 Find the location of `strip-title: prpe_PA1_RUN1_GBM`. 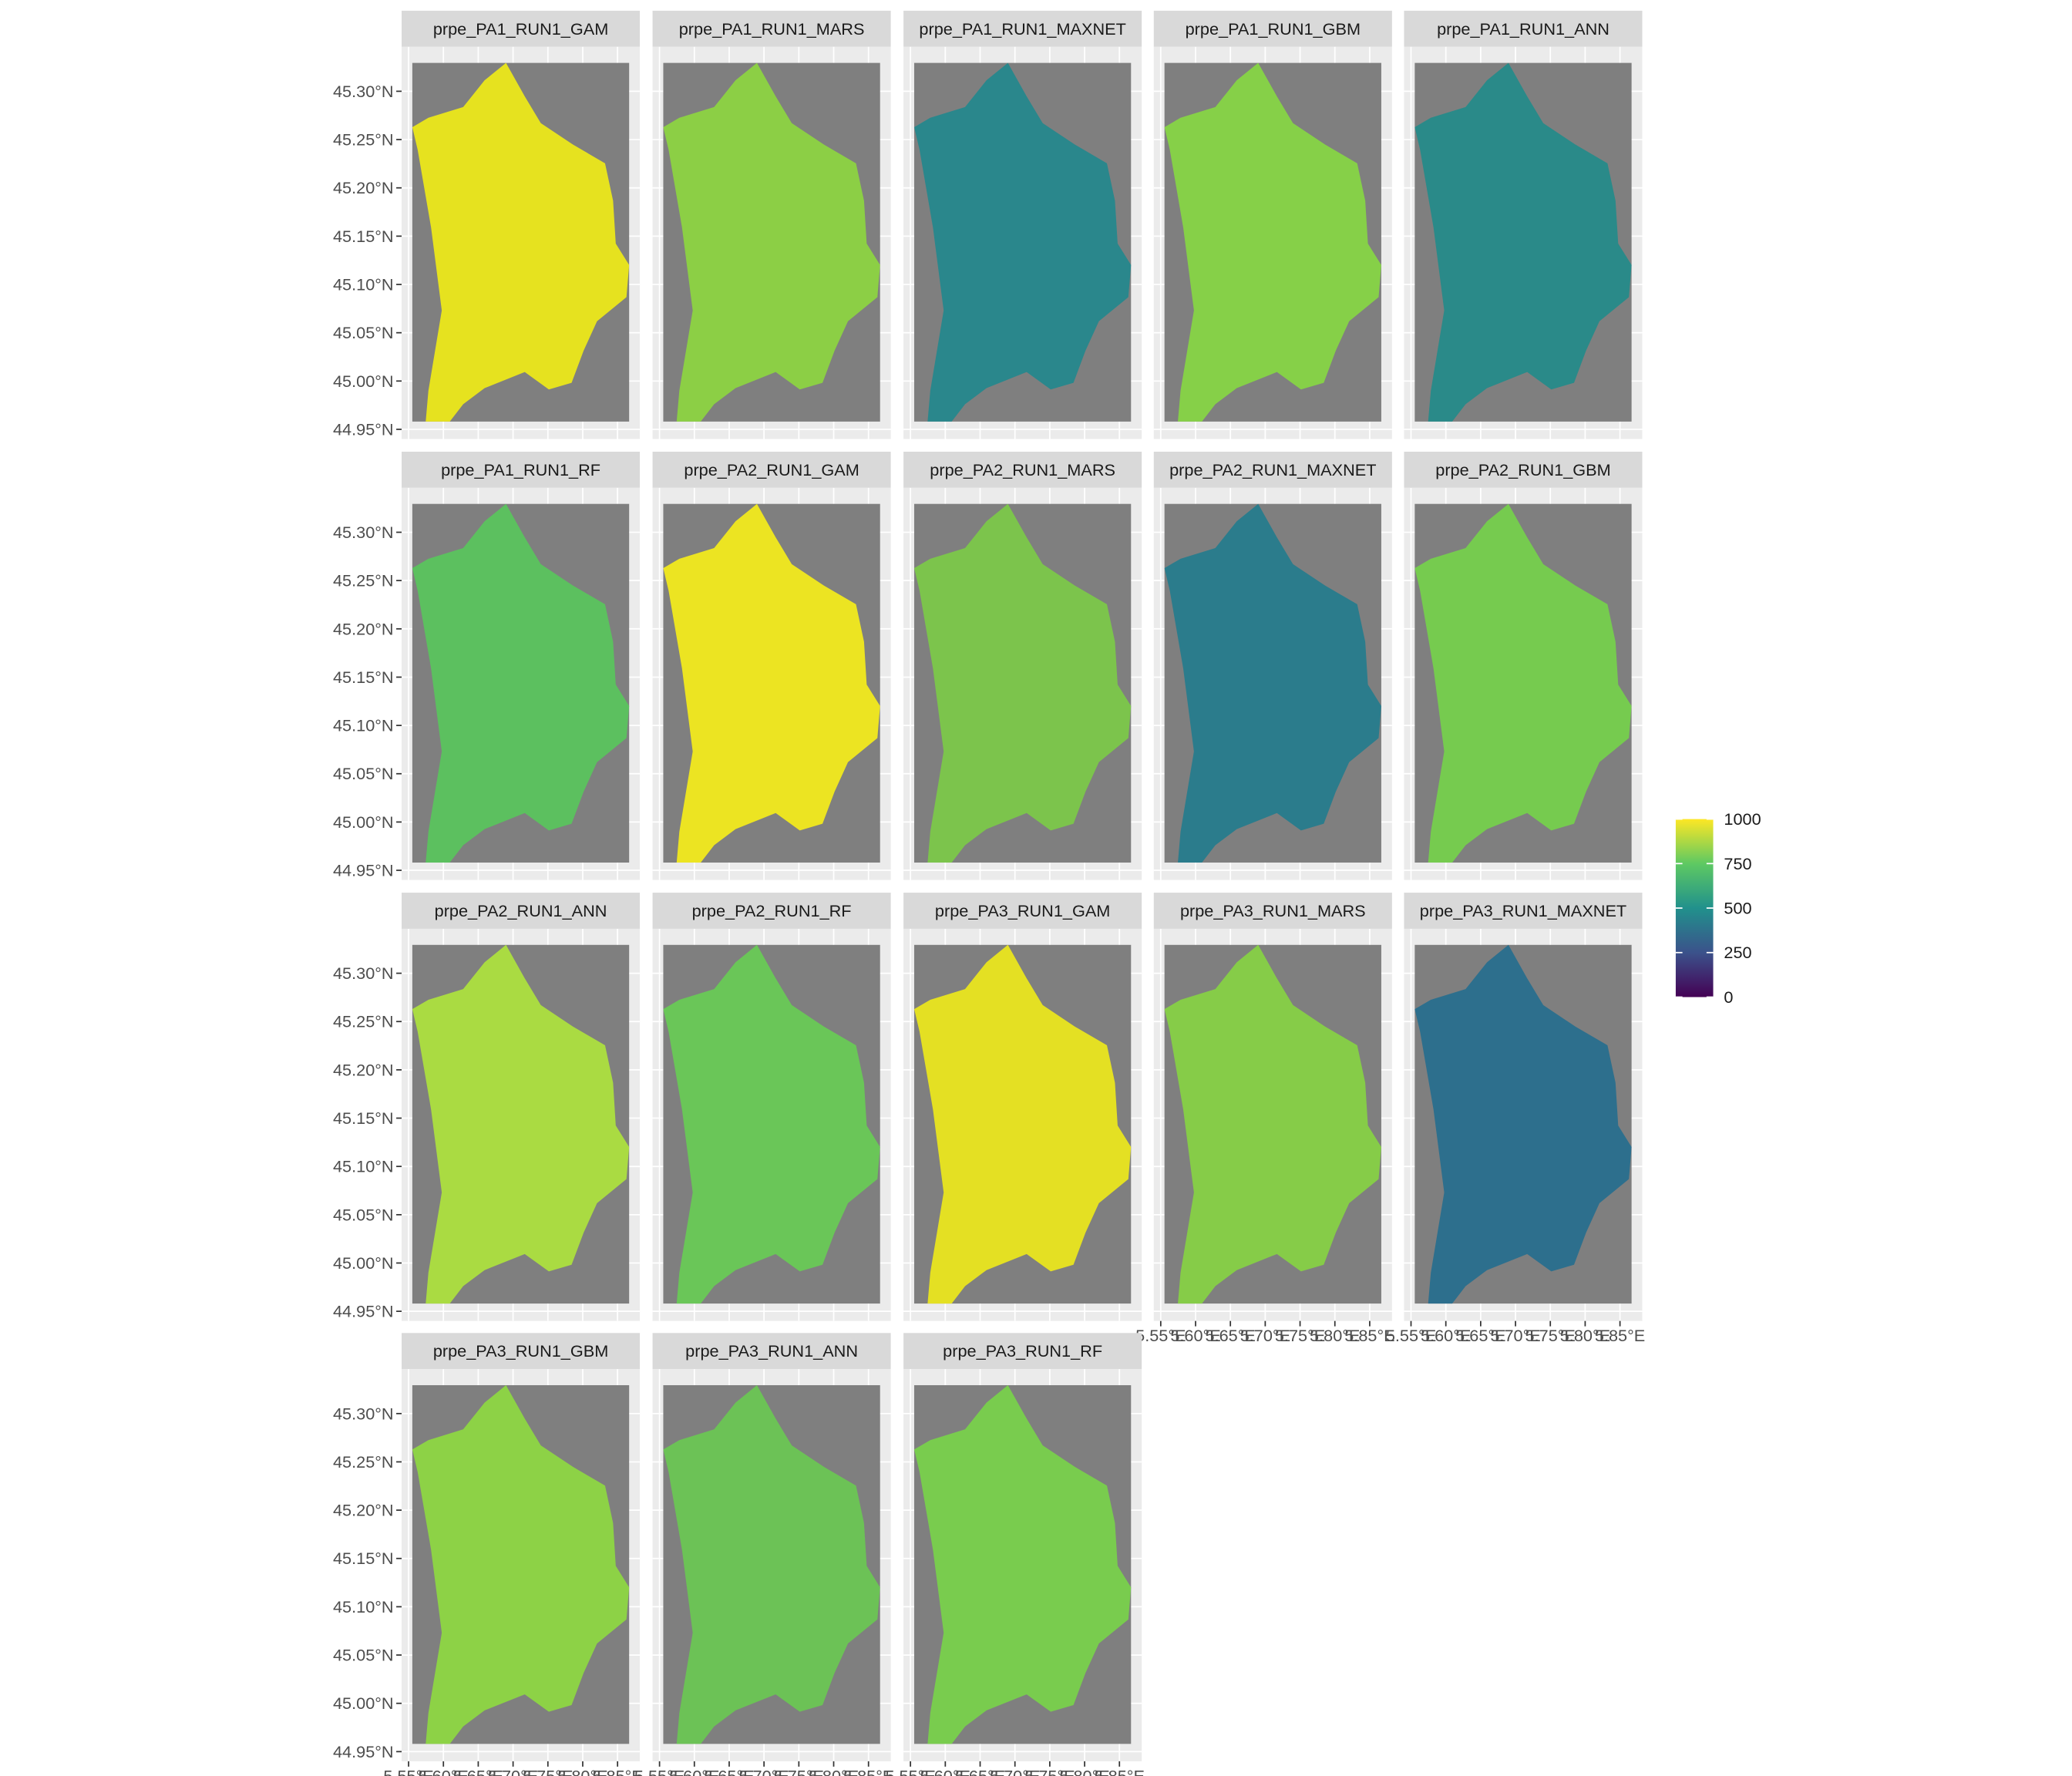

strip-title: prpe_PA1_RUN1_GBM is located at coordinates (1273, 29).